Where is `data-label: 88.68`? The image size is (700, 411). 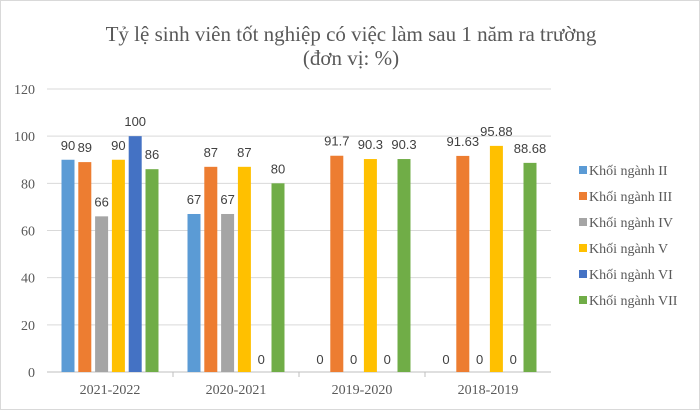
data-label: 88.68 is located at coordinates (530, 148).